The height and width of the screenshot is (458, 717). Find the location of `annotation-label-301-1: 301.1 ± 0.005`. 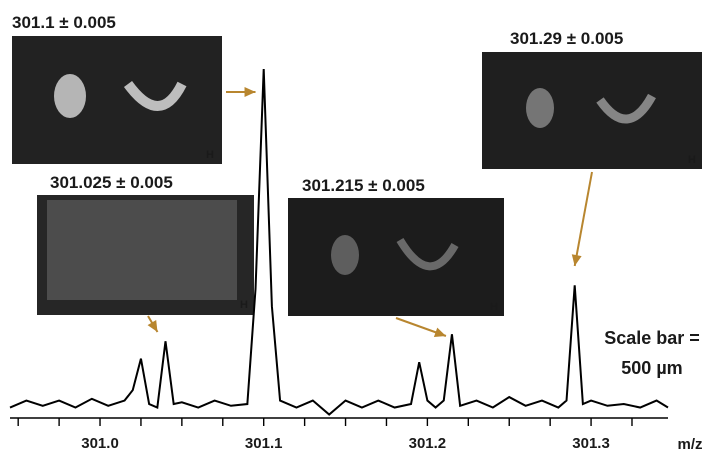

annotation-label-301-1: 301.1 ± 0.005 is located at coordinates (64, 22).